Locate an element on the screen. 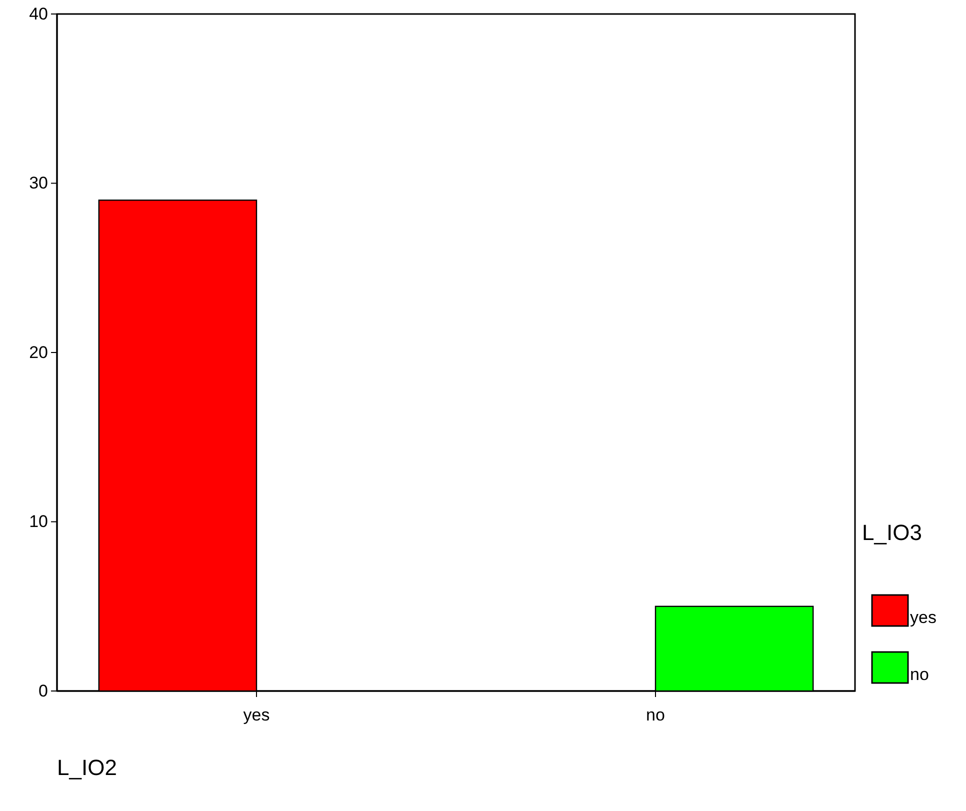 This screenshot has height=811, width=966. y-tick-label: 20 is located at coordinates (38, 352).